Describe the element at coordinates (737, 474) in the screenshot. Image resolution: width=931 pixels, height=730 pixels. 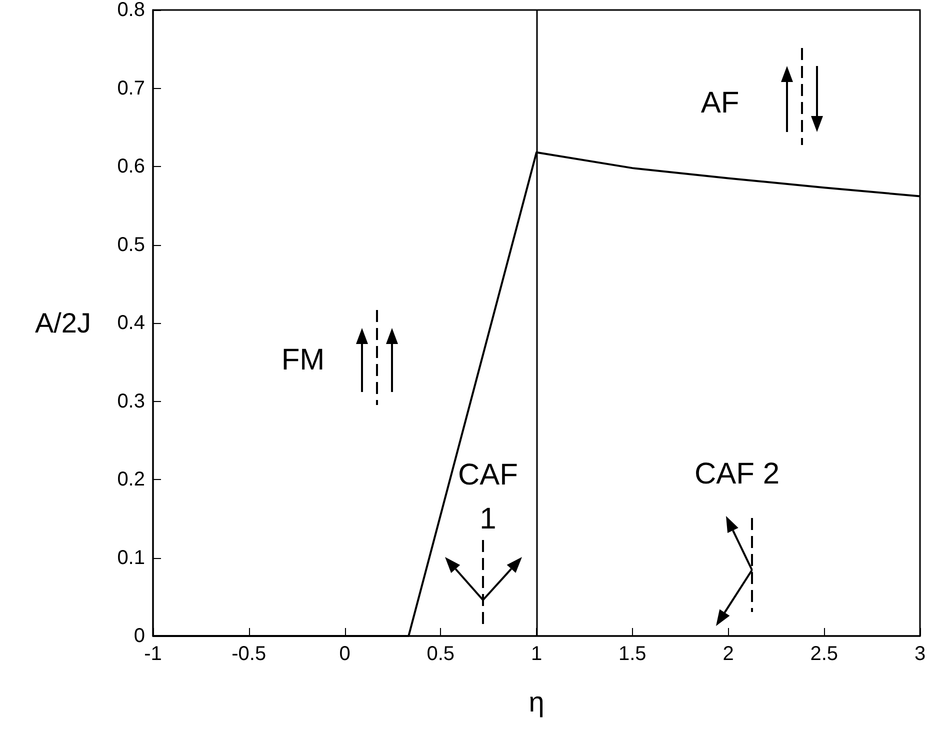
I see `annotation: CAF 2` at that location.